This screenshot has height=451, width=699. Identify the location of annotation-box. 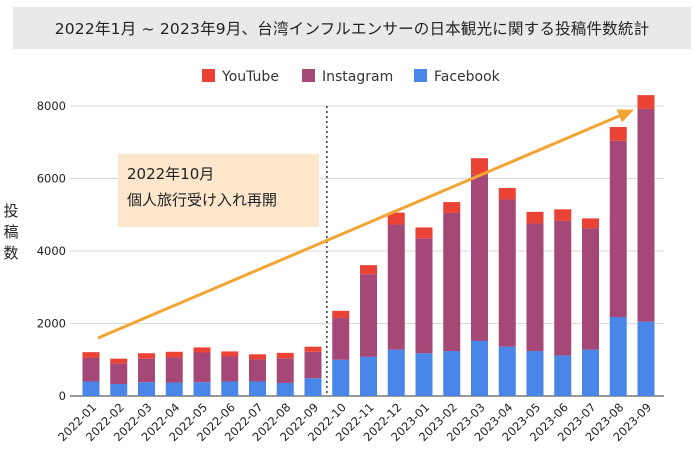
(218, 190).